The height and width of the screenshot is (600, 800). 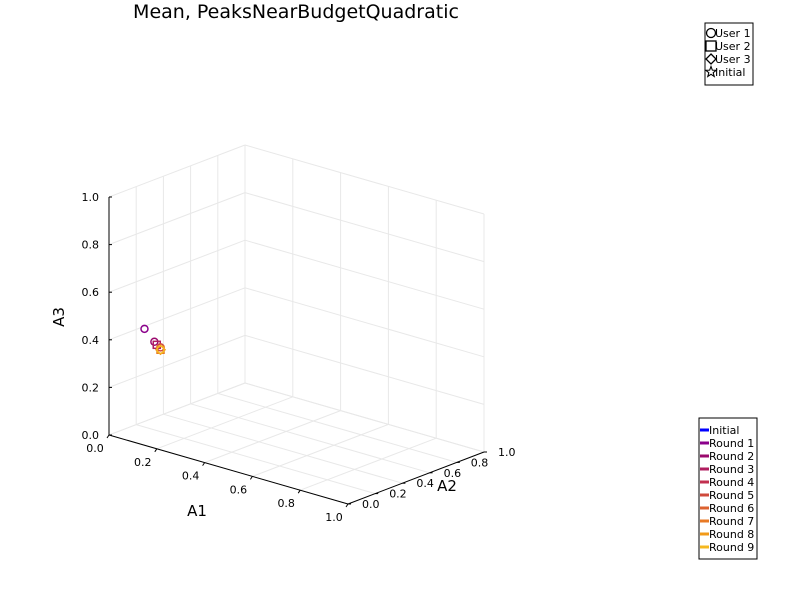 What do you see at coordinates (711, 71) in the screenshot?
I see `star-marker-icon` at bounding box center [711, 71].